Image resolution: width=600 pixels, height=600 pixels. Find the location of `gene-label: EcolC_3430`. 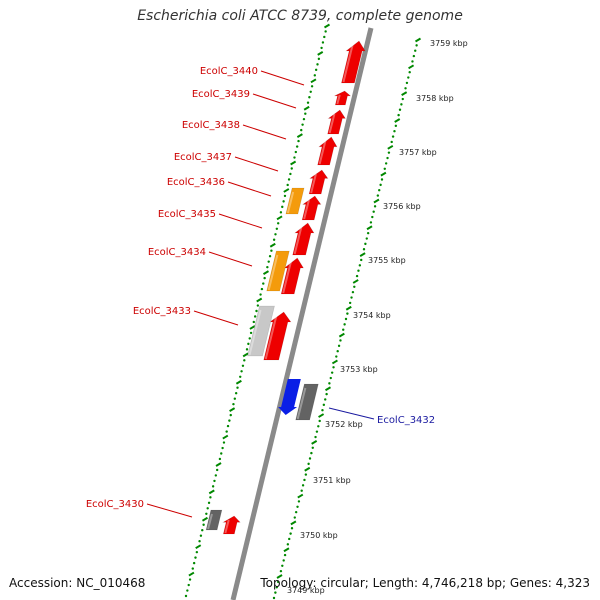

gene-label: EcolC_3430 is located at coordinates (115, 504).